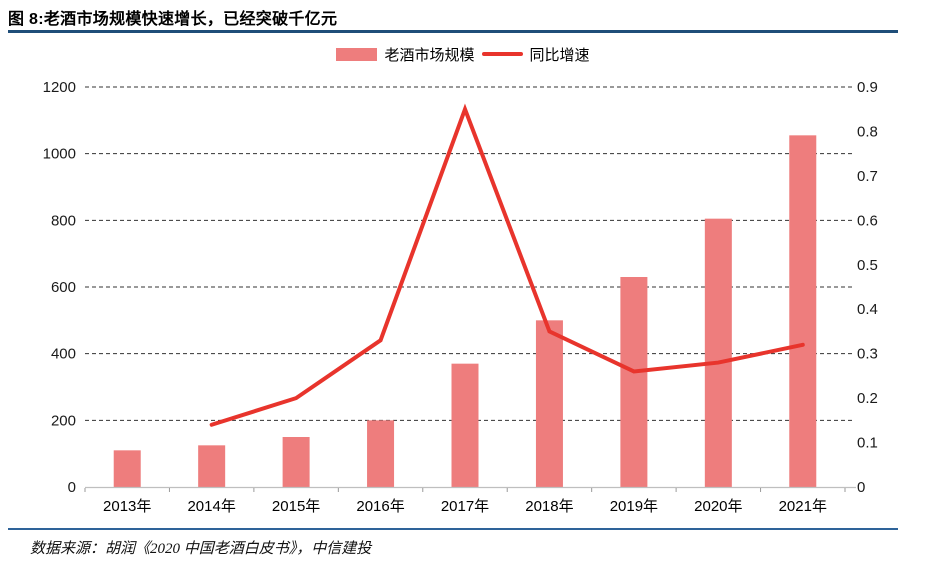  Describe the element at coordinates (201, 549) in the screenshot. I see `data-source: 数据来源：胡润《2020 中国老酒白皮书》，中信建投` at that location.